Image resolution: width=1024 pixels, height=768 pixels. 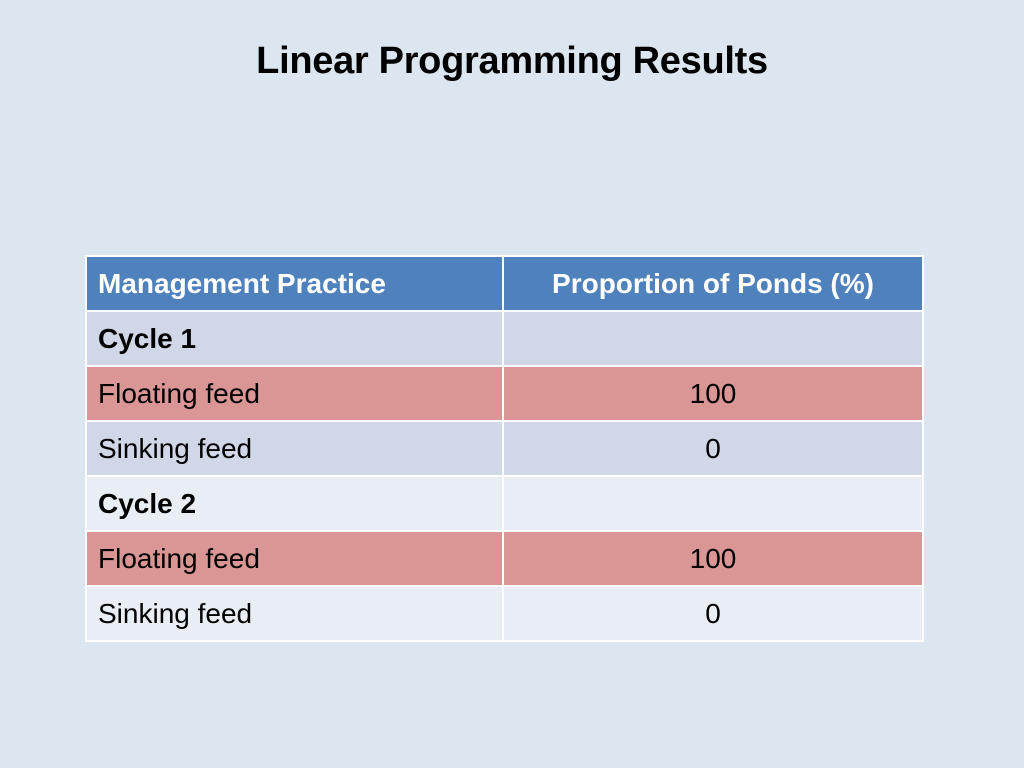 What do you see at coordinates (294, 283) in the screenshot?
I see `header-management-practice: Management Practice` at bounding box center [294, 283].